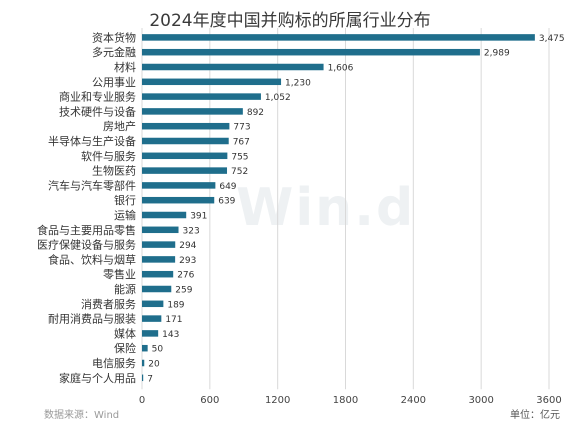 The image size is (580, 430). What do you see at coordinates (298, 83) in the screenshot?
I see `value-label: 1,230` at bounding box center [298, 83].